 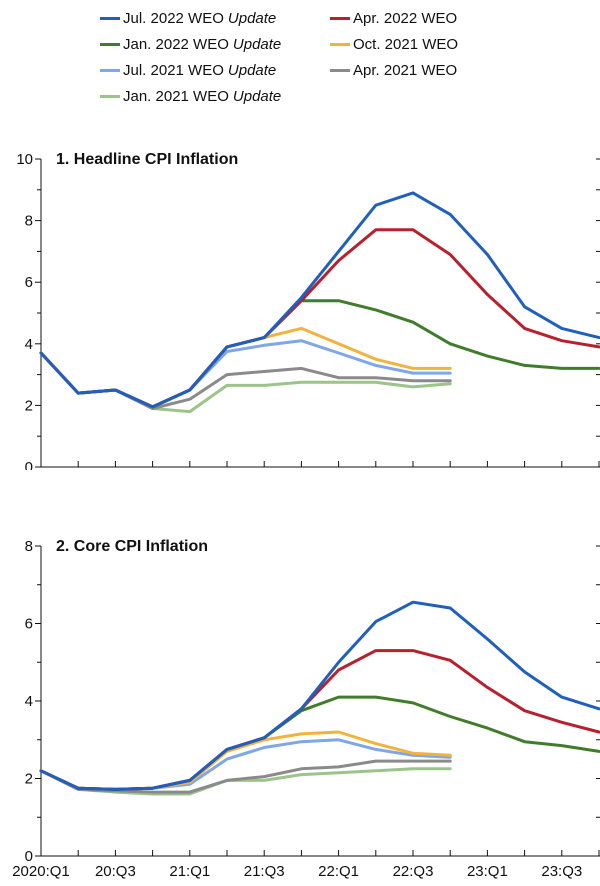 I want to click on legend-label: Jul. 2021 WEO, so click(x=173, y=70).